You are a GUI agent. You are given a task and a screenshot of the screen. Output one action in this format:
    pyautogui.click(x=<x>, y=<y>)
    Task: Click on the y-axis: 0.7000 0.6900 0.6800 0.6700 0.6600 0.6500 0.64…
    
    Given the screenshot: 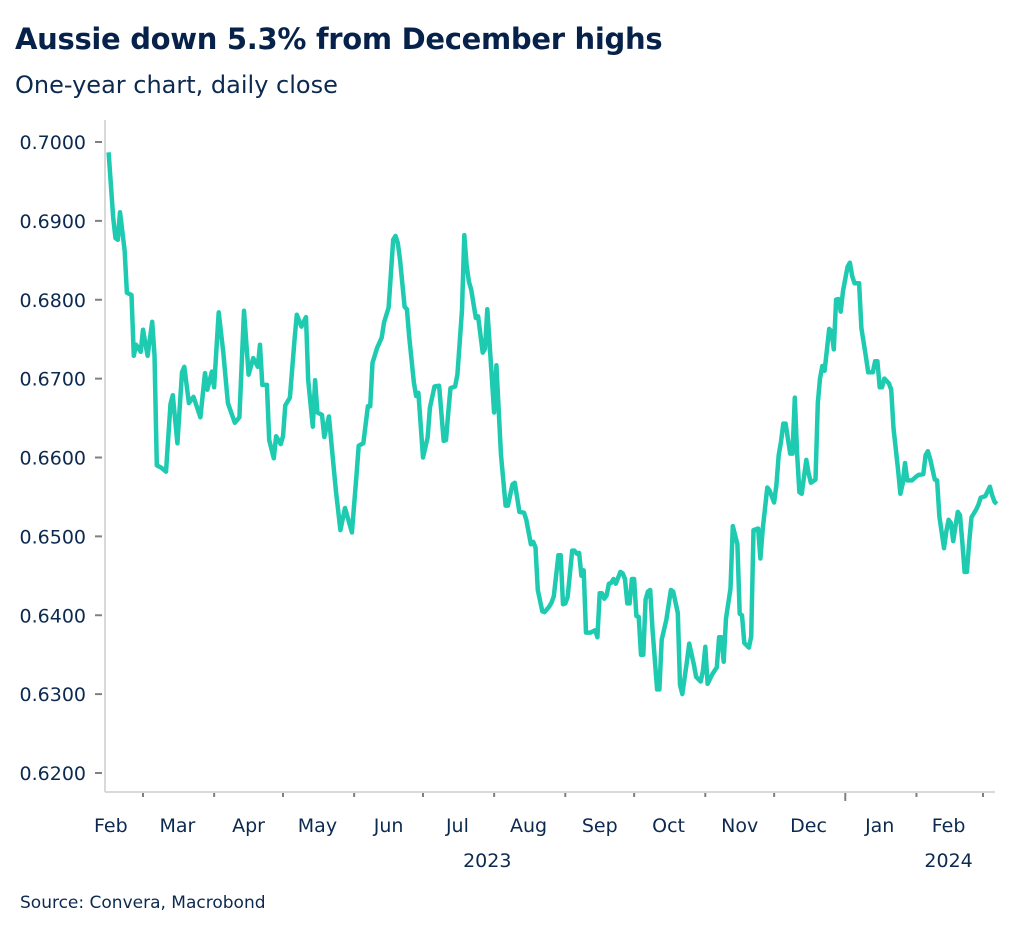 What is the action you would take?
    pyautogui.click(x=63, y=456)
    